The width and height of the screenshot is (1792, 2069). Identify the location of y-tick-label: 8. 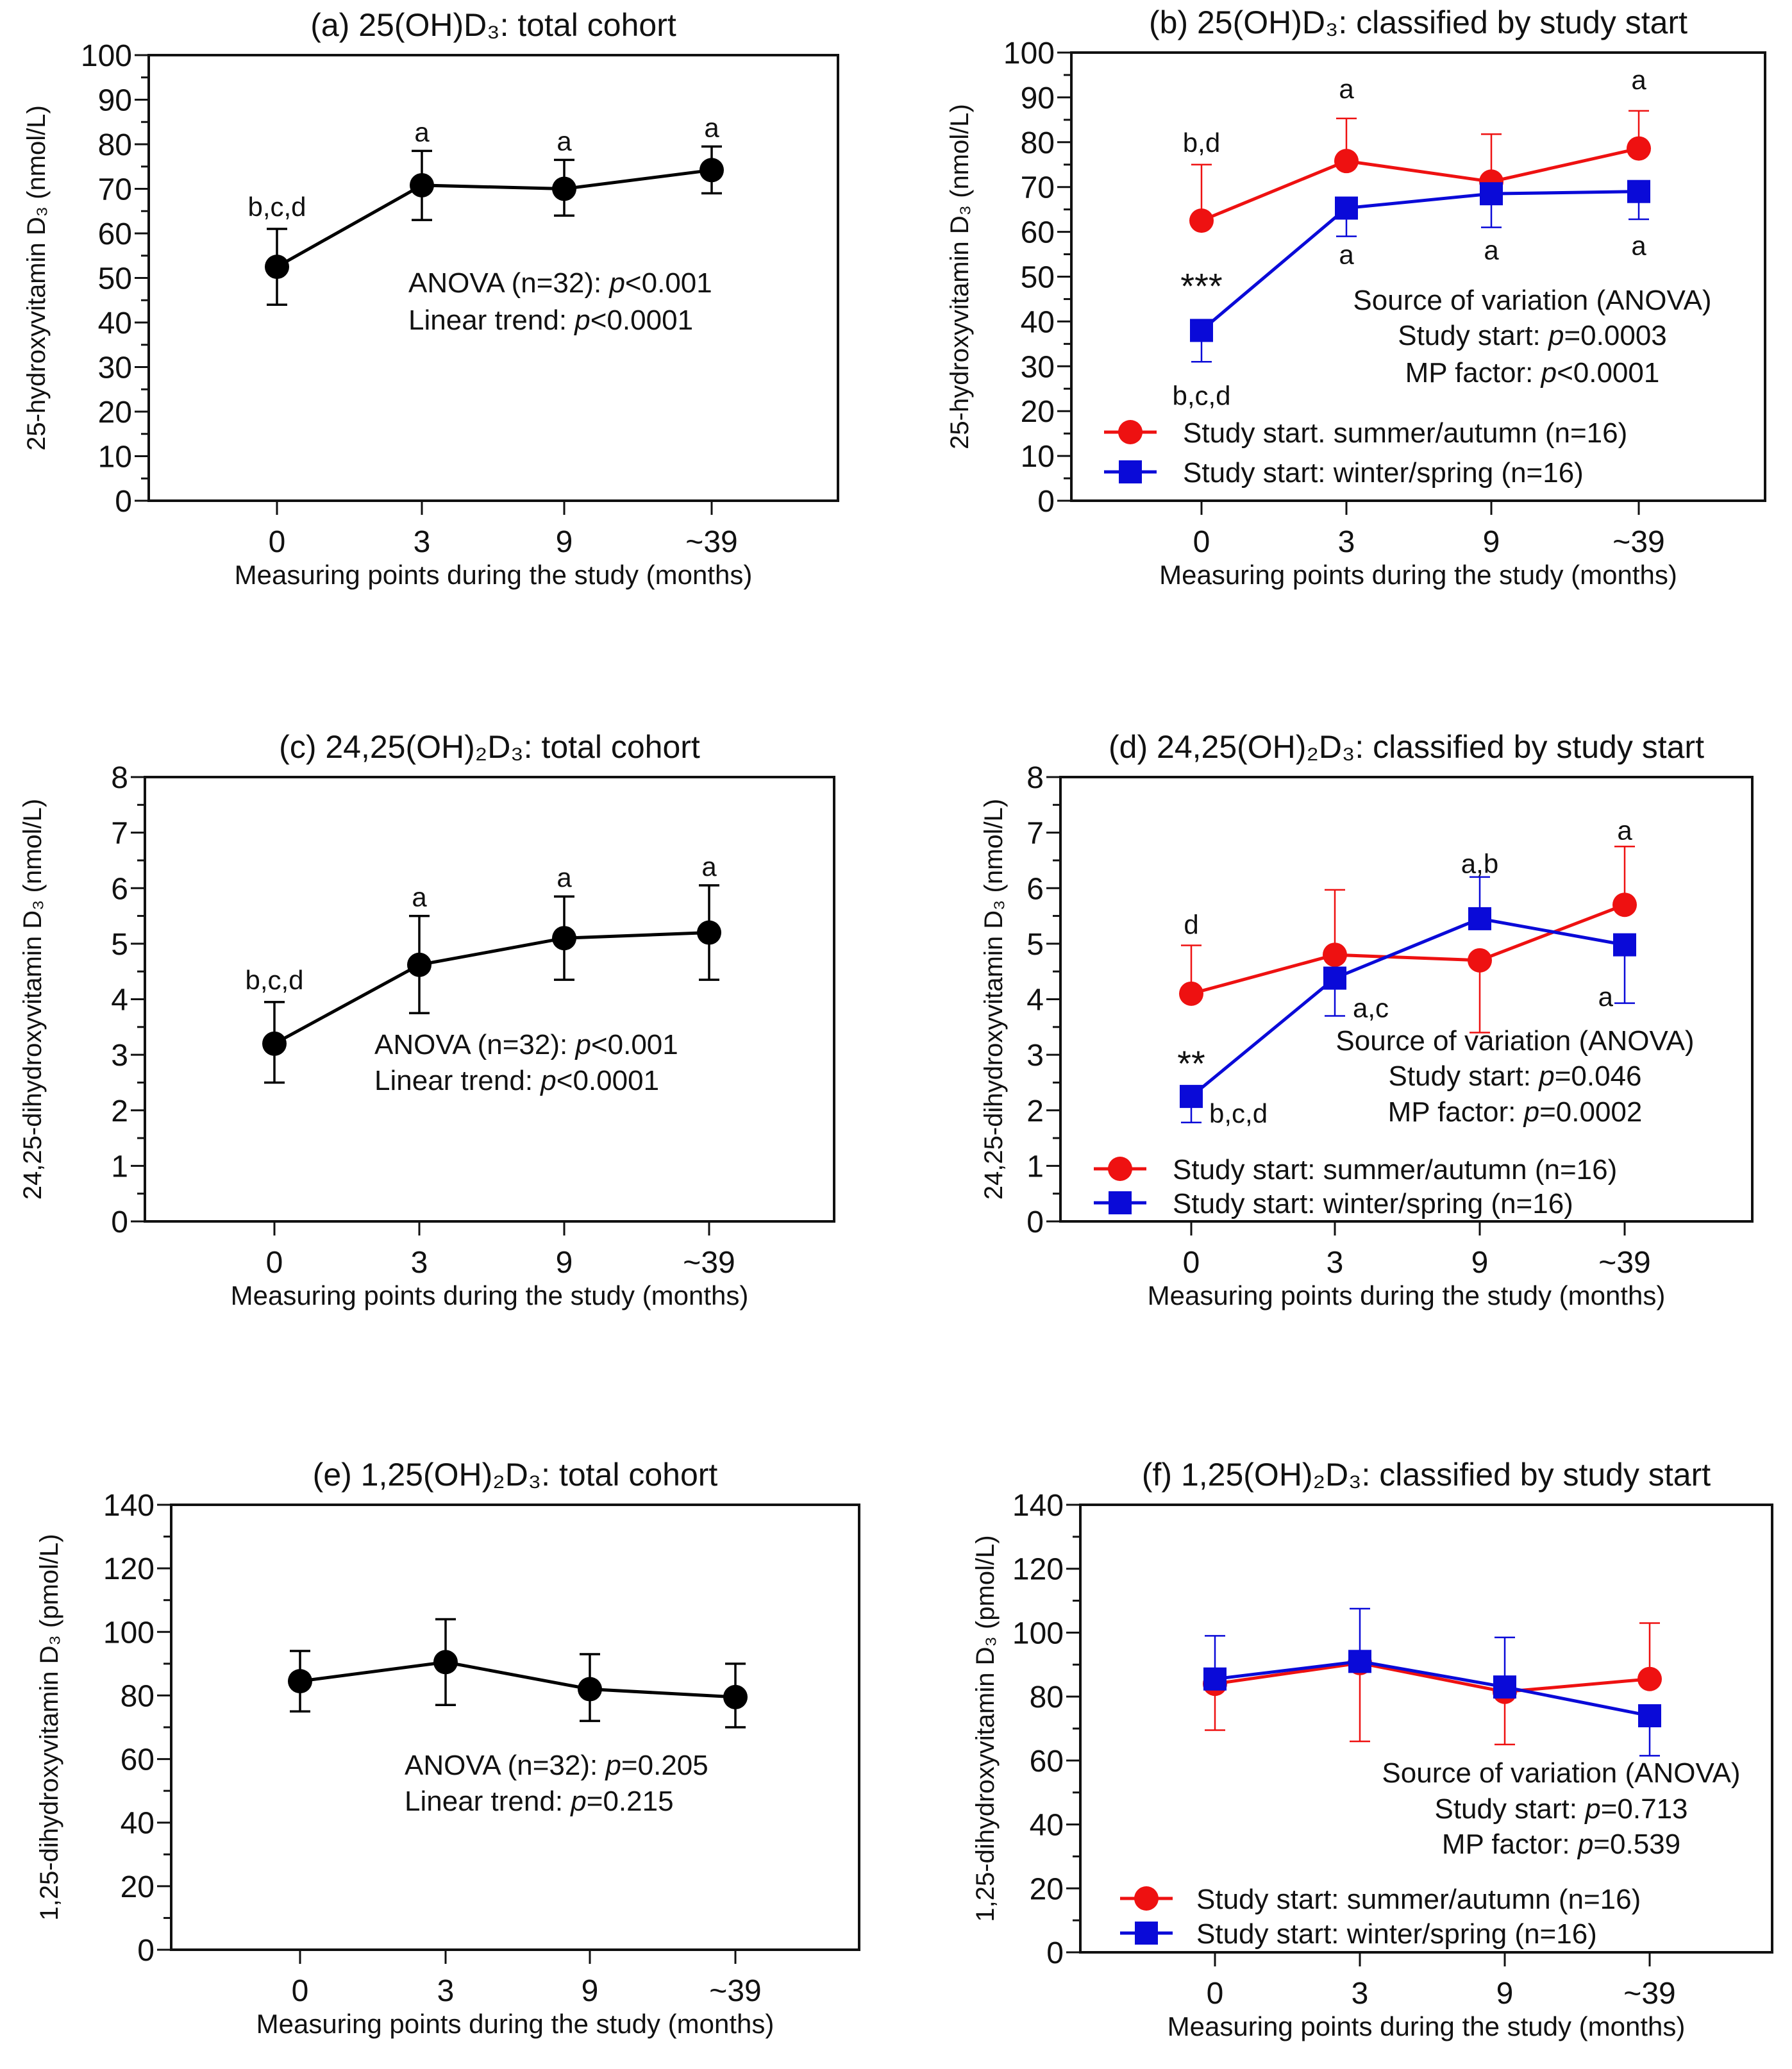
(119, 778).